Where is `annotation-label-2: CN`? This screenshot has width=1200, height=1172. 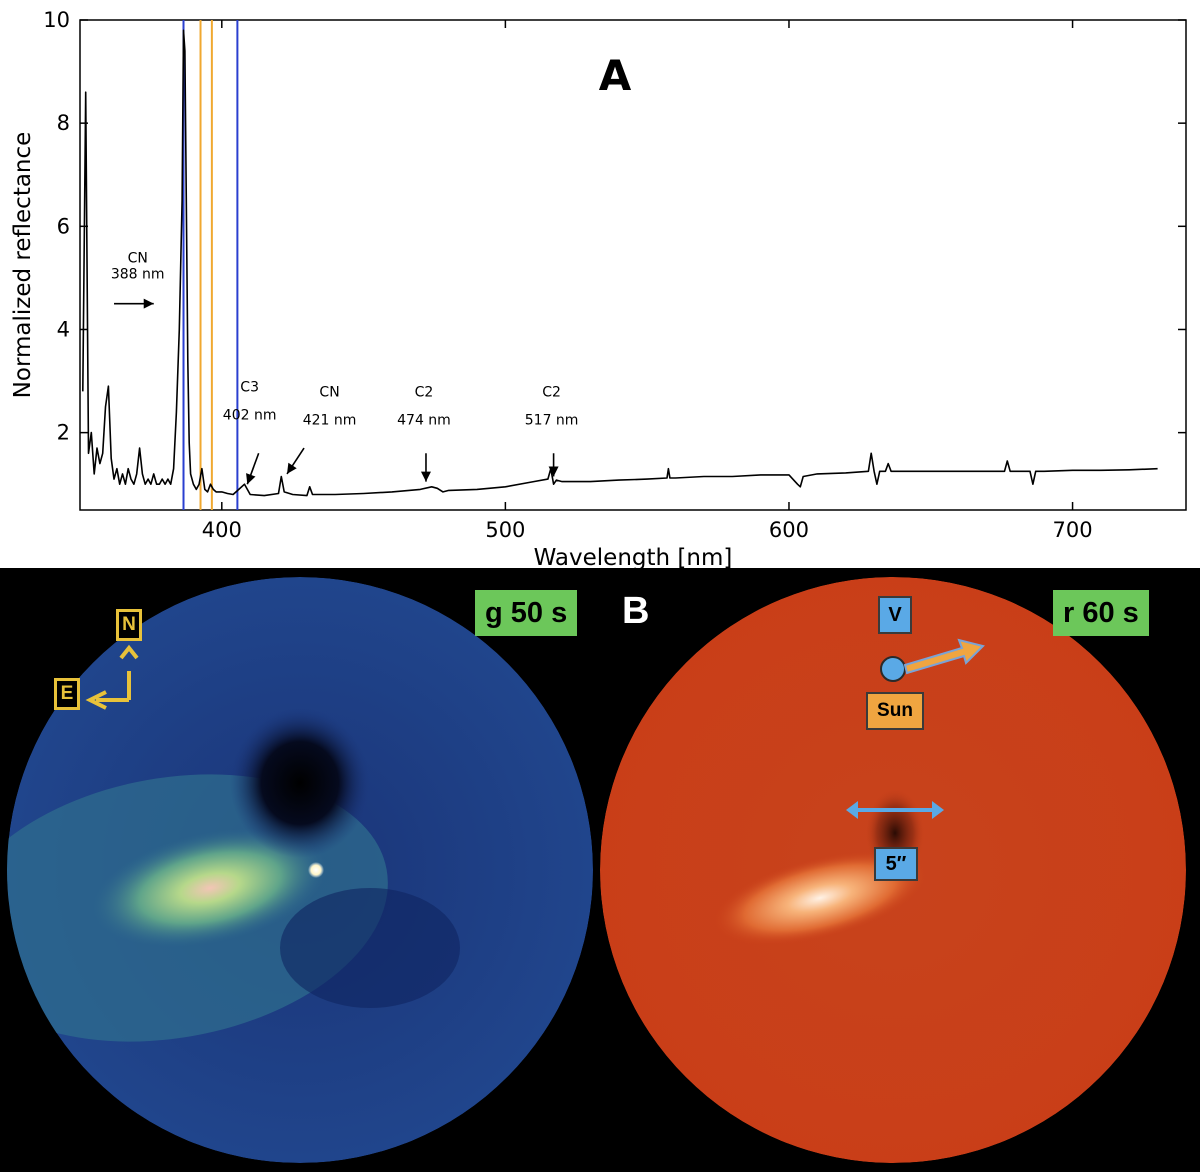 annotation-label-2: CN is located at coordinates (329, 393).